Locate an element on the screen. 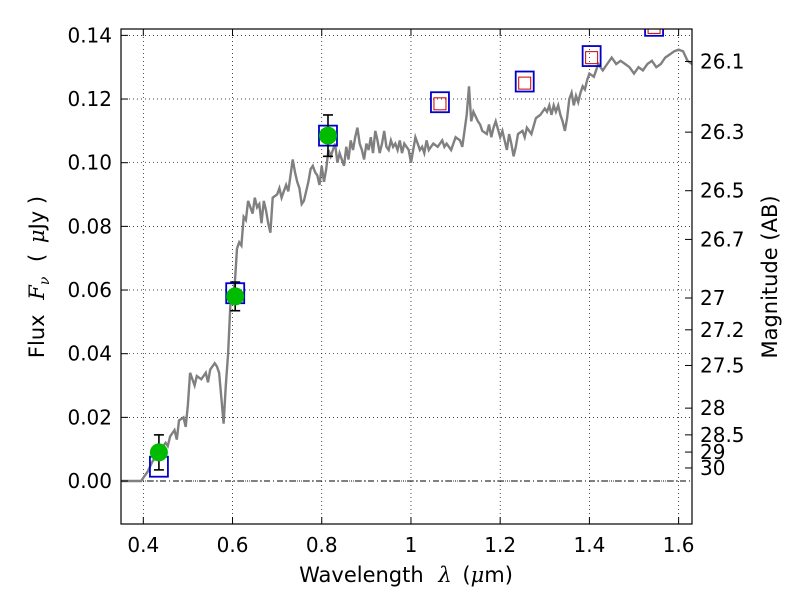 The width and height of the screenshot is (800, 600). y-tick-label: 0.14 is located at coordinates (89, 35).